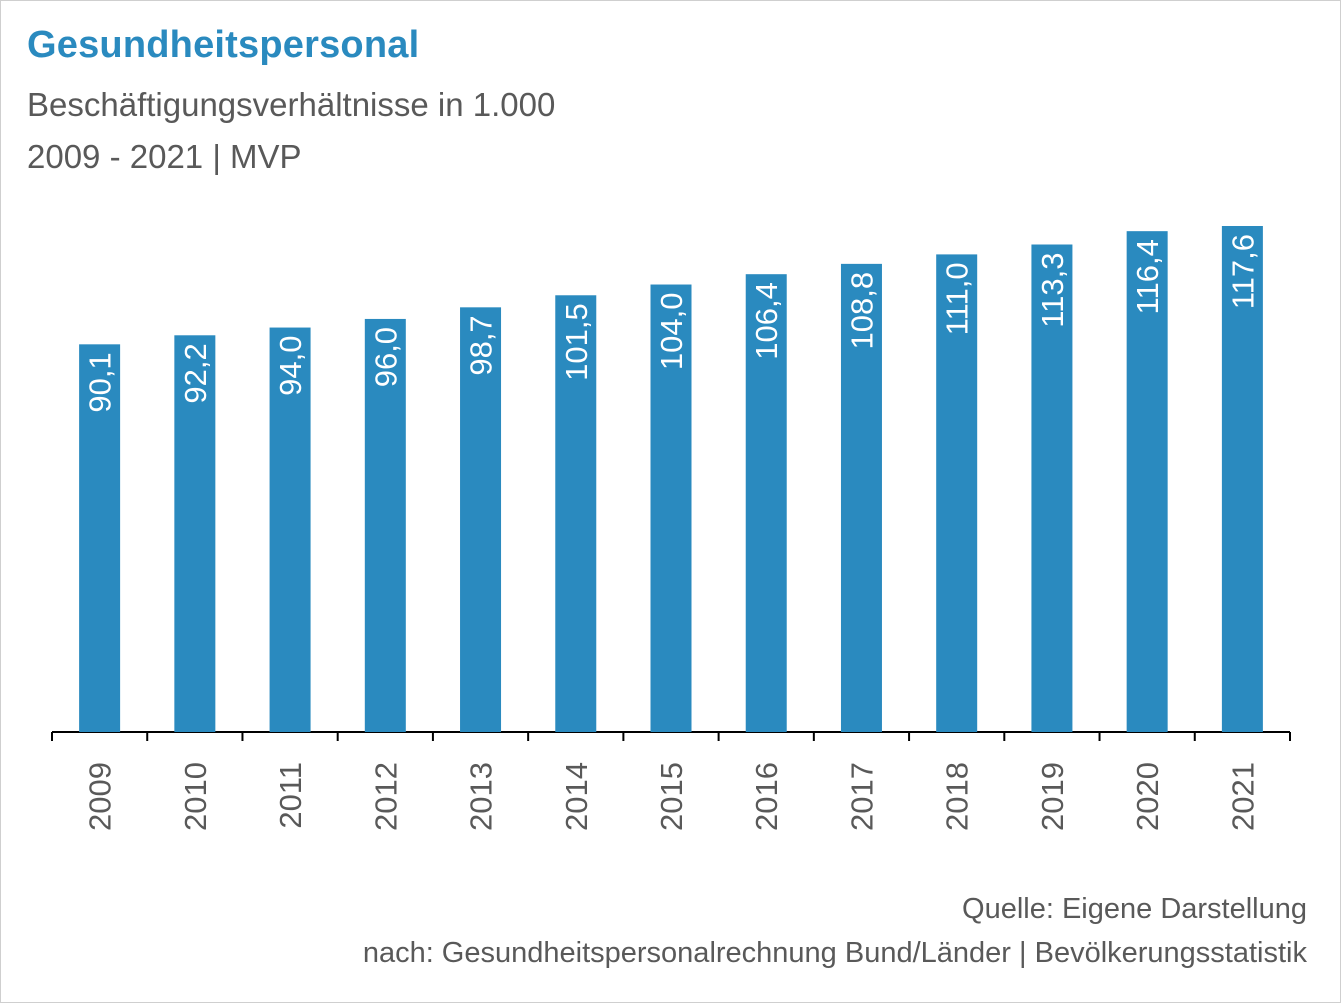 The width and height of the screenshot is (1341, 1003). What do you see at coordinates (290, 795) in the screenshot?
I see `x-tick-label: 2011` at bounding box center [290, 795].